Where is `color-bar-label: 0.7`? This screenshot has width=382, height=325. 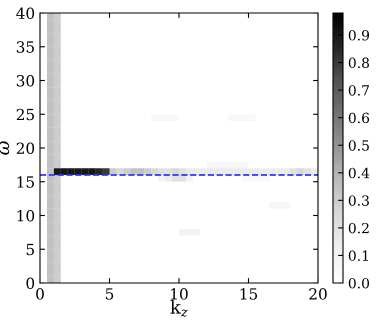
color-bar-label: 0.7 is located at coordinates (358, 90).